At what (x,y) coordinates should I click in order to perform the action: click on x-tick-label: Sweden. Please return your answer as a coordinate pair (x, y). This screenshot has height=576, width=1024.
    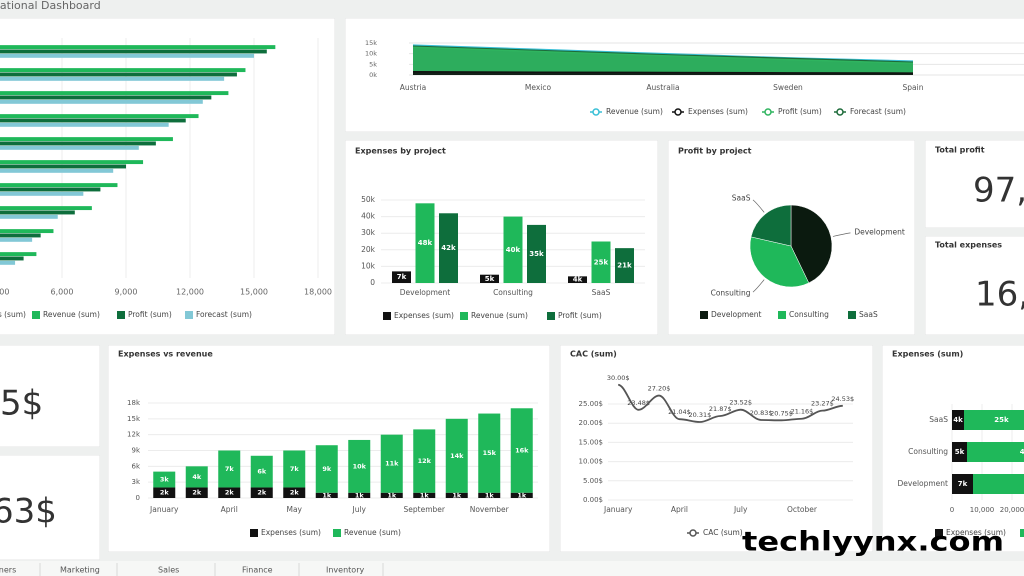
    Looking at the image, I should click on (788, 87).